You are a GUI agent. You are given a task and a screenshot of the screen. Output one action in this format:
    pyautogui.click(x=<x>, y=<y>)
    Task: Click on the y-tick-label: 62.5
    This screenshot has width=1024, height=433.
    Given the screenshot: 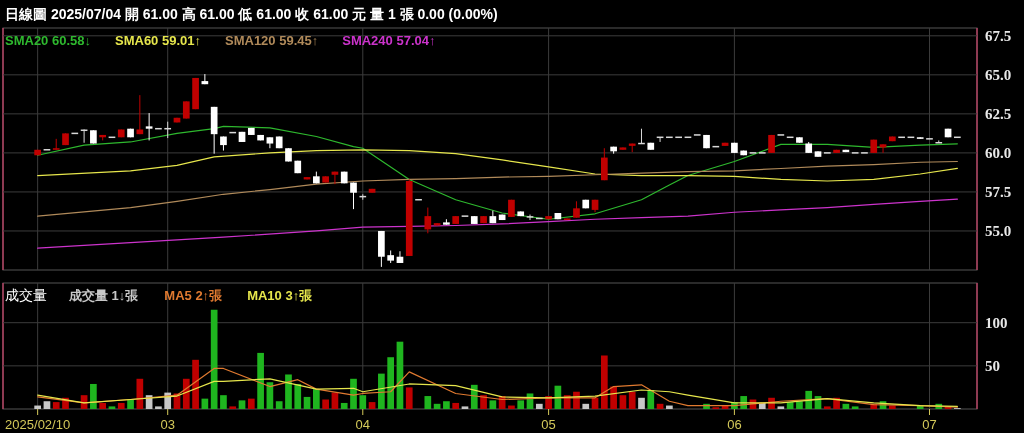 What is the action you would take?
    pyautogui.click(x=998, y=113)
    